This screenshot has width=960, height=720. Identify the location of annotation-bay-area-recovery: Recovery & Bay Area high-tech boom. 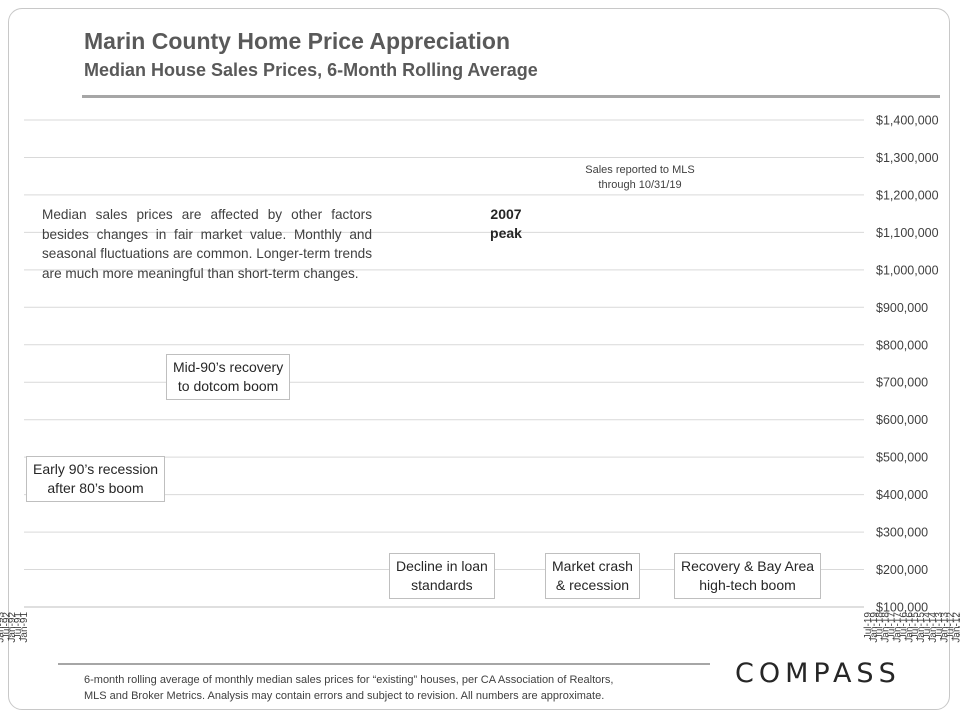
(748, 576).